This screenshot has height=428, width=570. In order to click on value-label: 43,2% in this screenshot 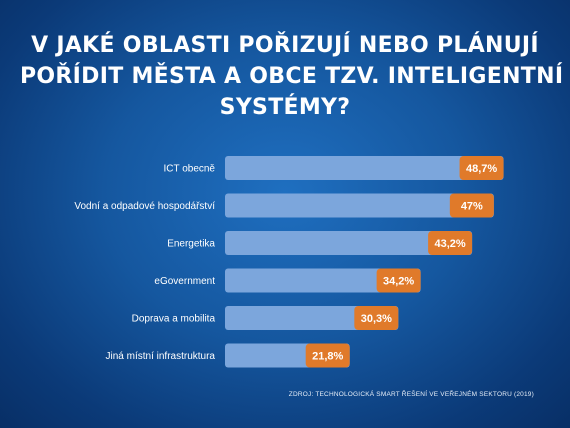, I will do `click(450, 244)`.